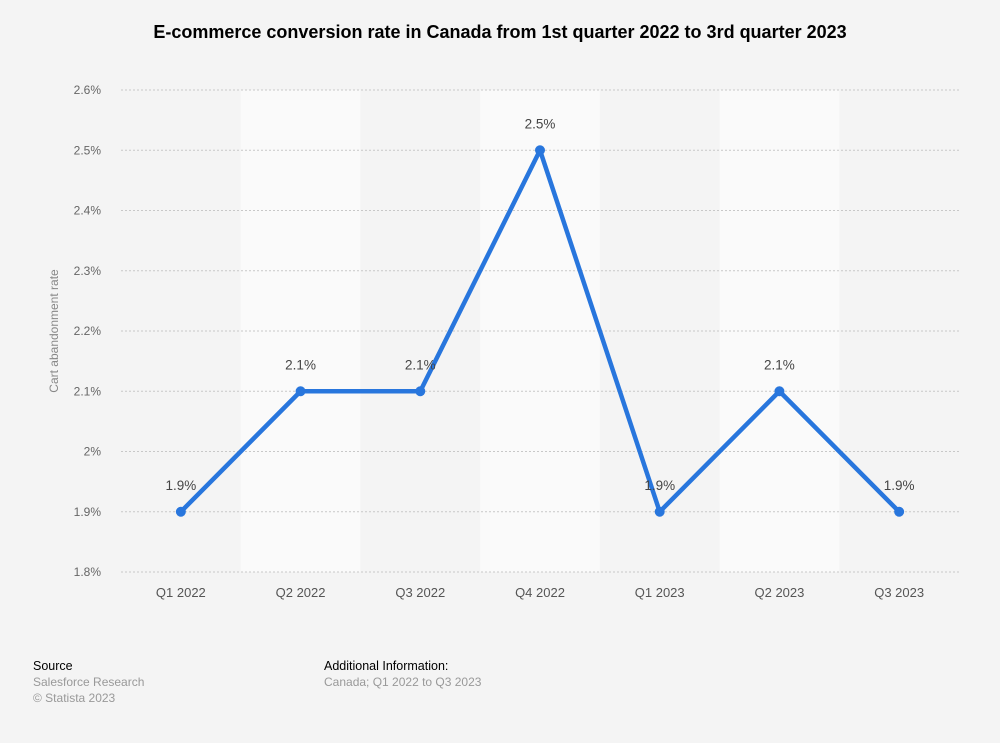  What do you see at coordinates (88, 391) in the screenshot?
I see `y-tick-label: 2.1%` at bounding box center [88, 391].